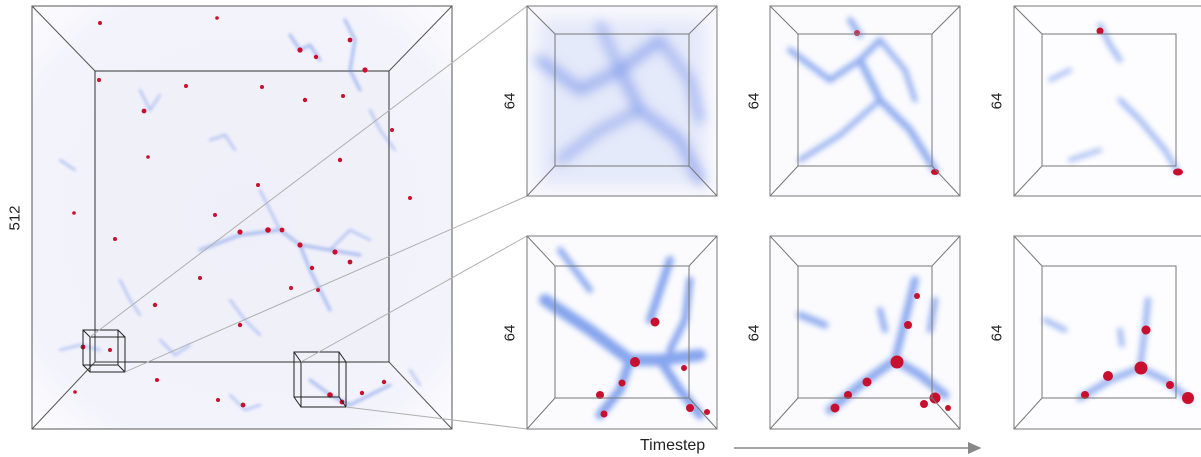 This screenshot has width=1201, height=457. Describe the element at coordinates (104, 351) in the screenshot. I see `subvolume-cube-small` at that location.